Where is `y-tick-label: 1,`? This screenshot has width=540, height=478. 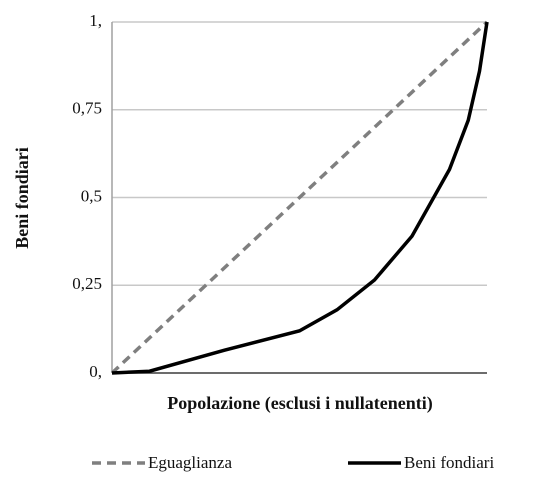
y-tick-label: 1, is located at coordinates (95, 20).